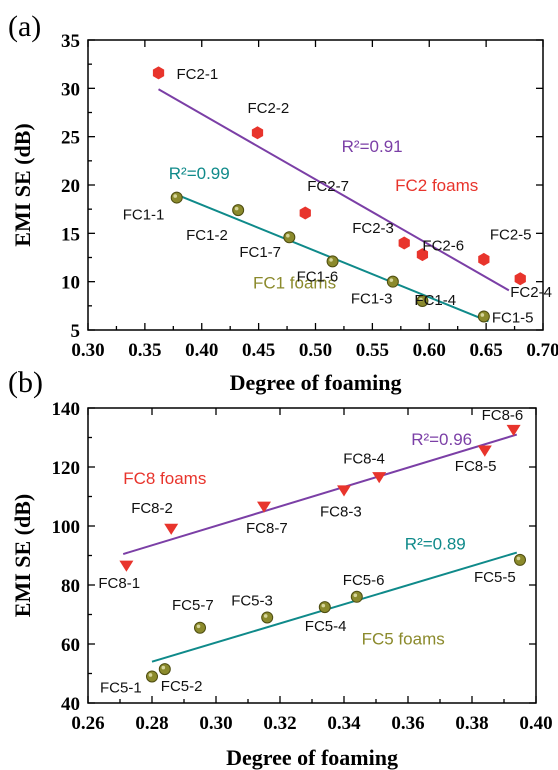 Image resolution: width=558 pixels, height=770 pixels. Describe the element at coordinates (441, 439) in the screenshot. I see `r2-label: R²=0.96` at that location.